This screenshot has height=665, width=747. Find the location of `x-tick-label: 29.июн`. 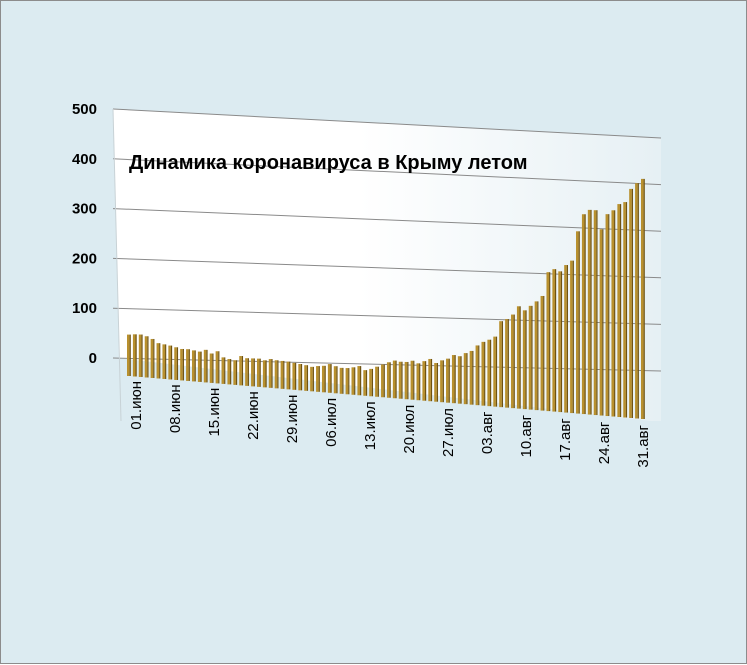

x-tick-label: 29.июн is located at coordinates (292, 419).